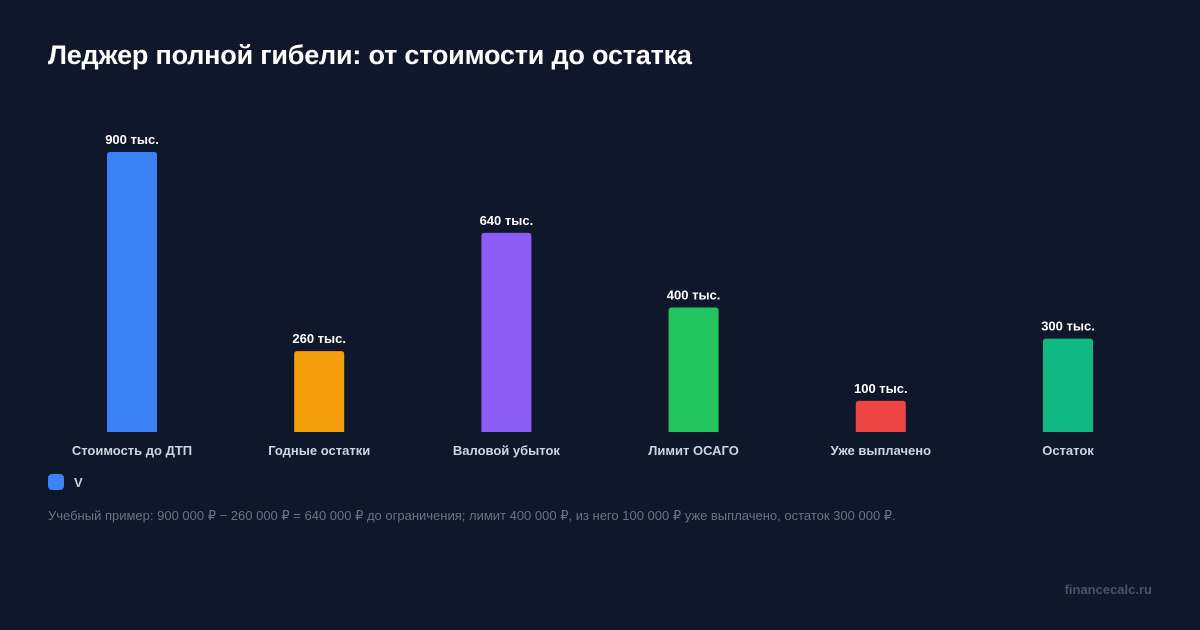 The image size is (1200, 630). Describe the element at coordinates (881, 450) in the screenshot. I see `x-tick-label: Уже выплачено` at that location.